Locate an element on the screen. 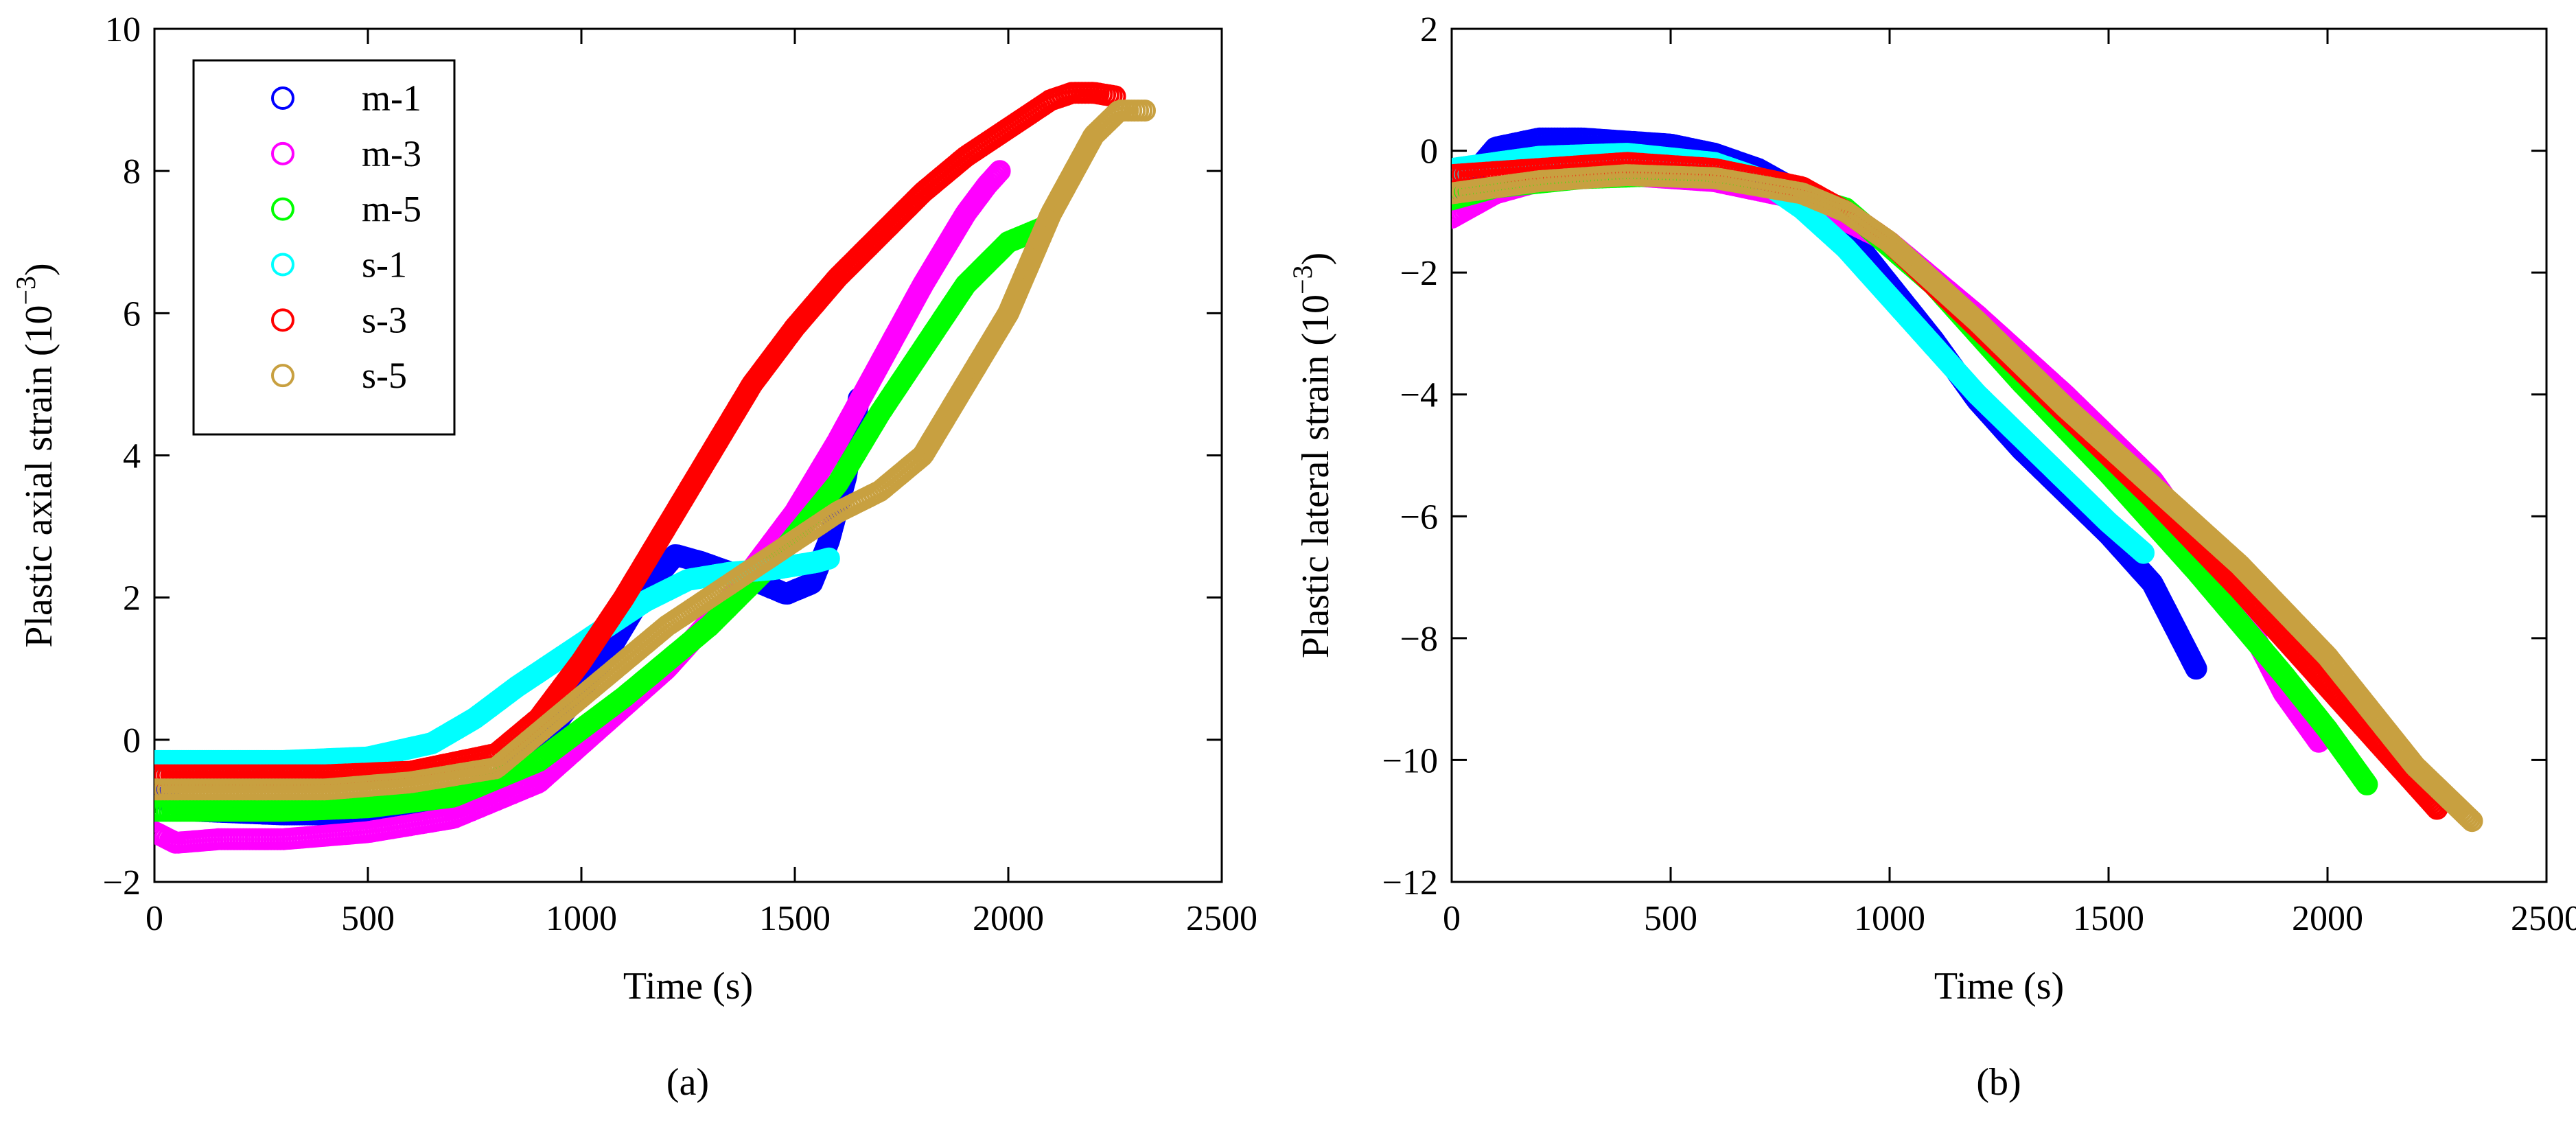 This screenshot has width=2576, height=1129. y-tick-label: 4 is located at coordinates (132, 457).